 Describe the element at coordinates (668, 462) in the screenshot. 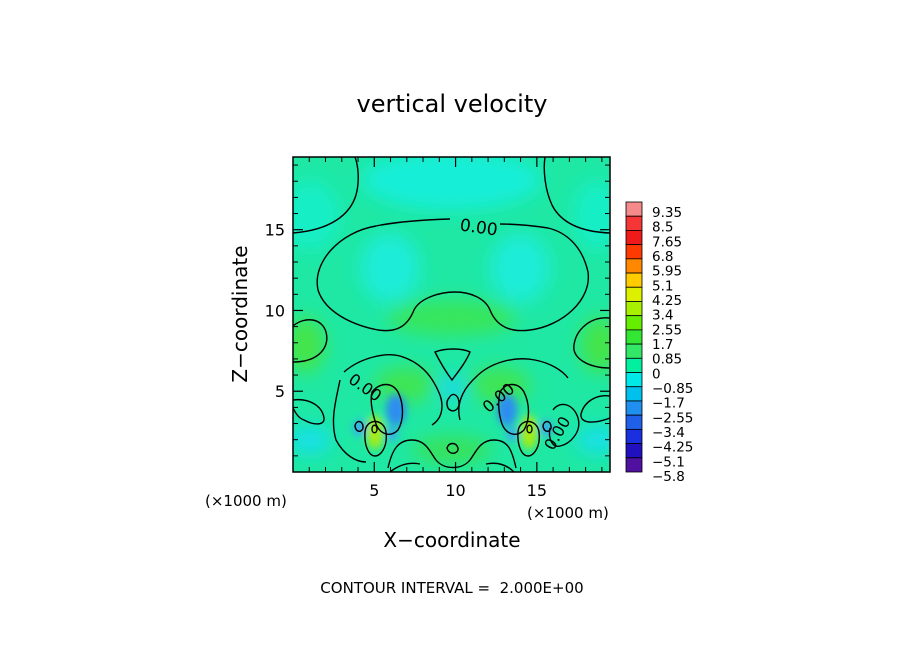

I see `colorbar-label: −5.1` at that location.